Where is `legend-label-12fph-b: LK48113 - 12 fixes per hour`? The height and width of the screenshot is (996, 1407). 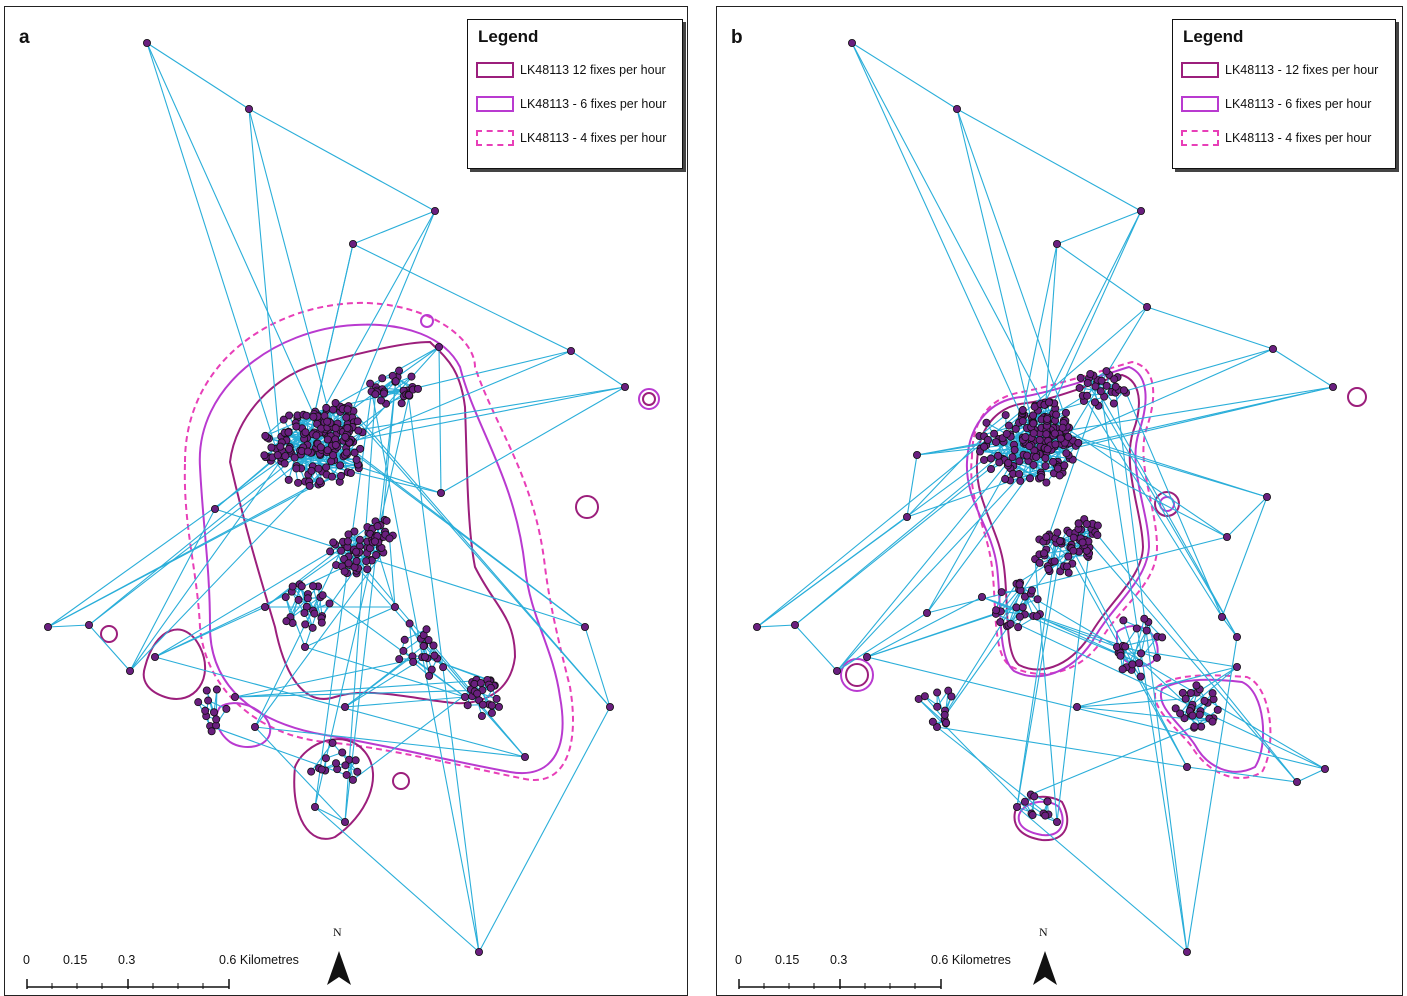
legend-label-12fph-b: LK48113 - 12 fixes per hour is located at coordinates (1301, 70).